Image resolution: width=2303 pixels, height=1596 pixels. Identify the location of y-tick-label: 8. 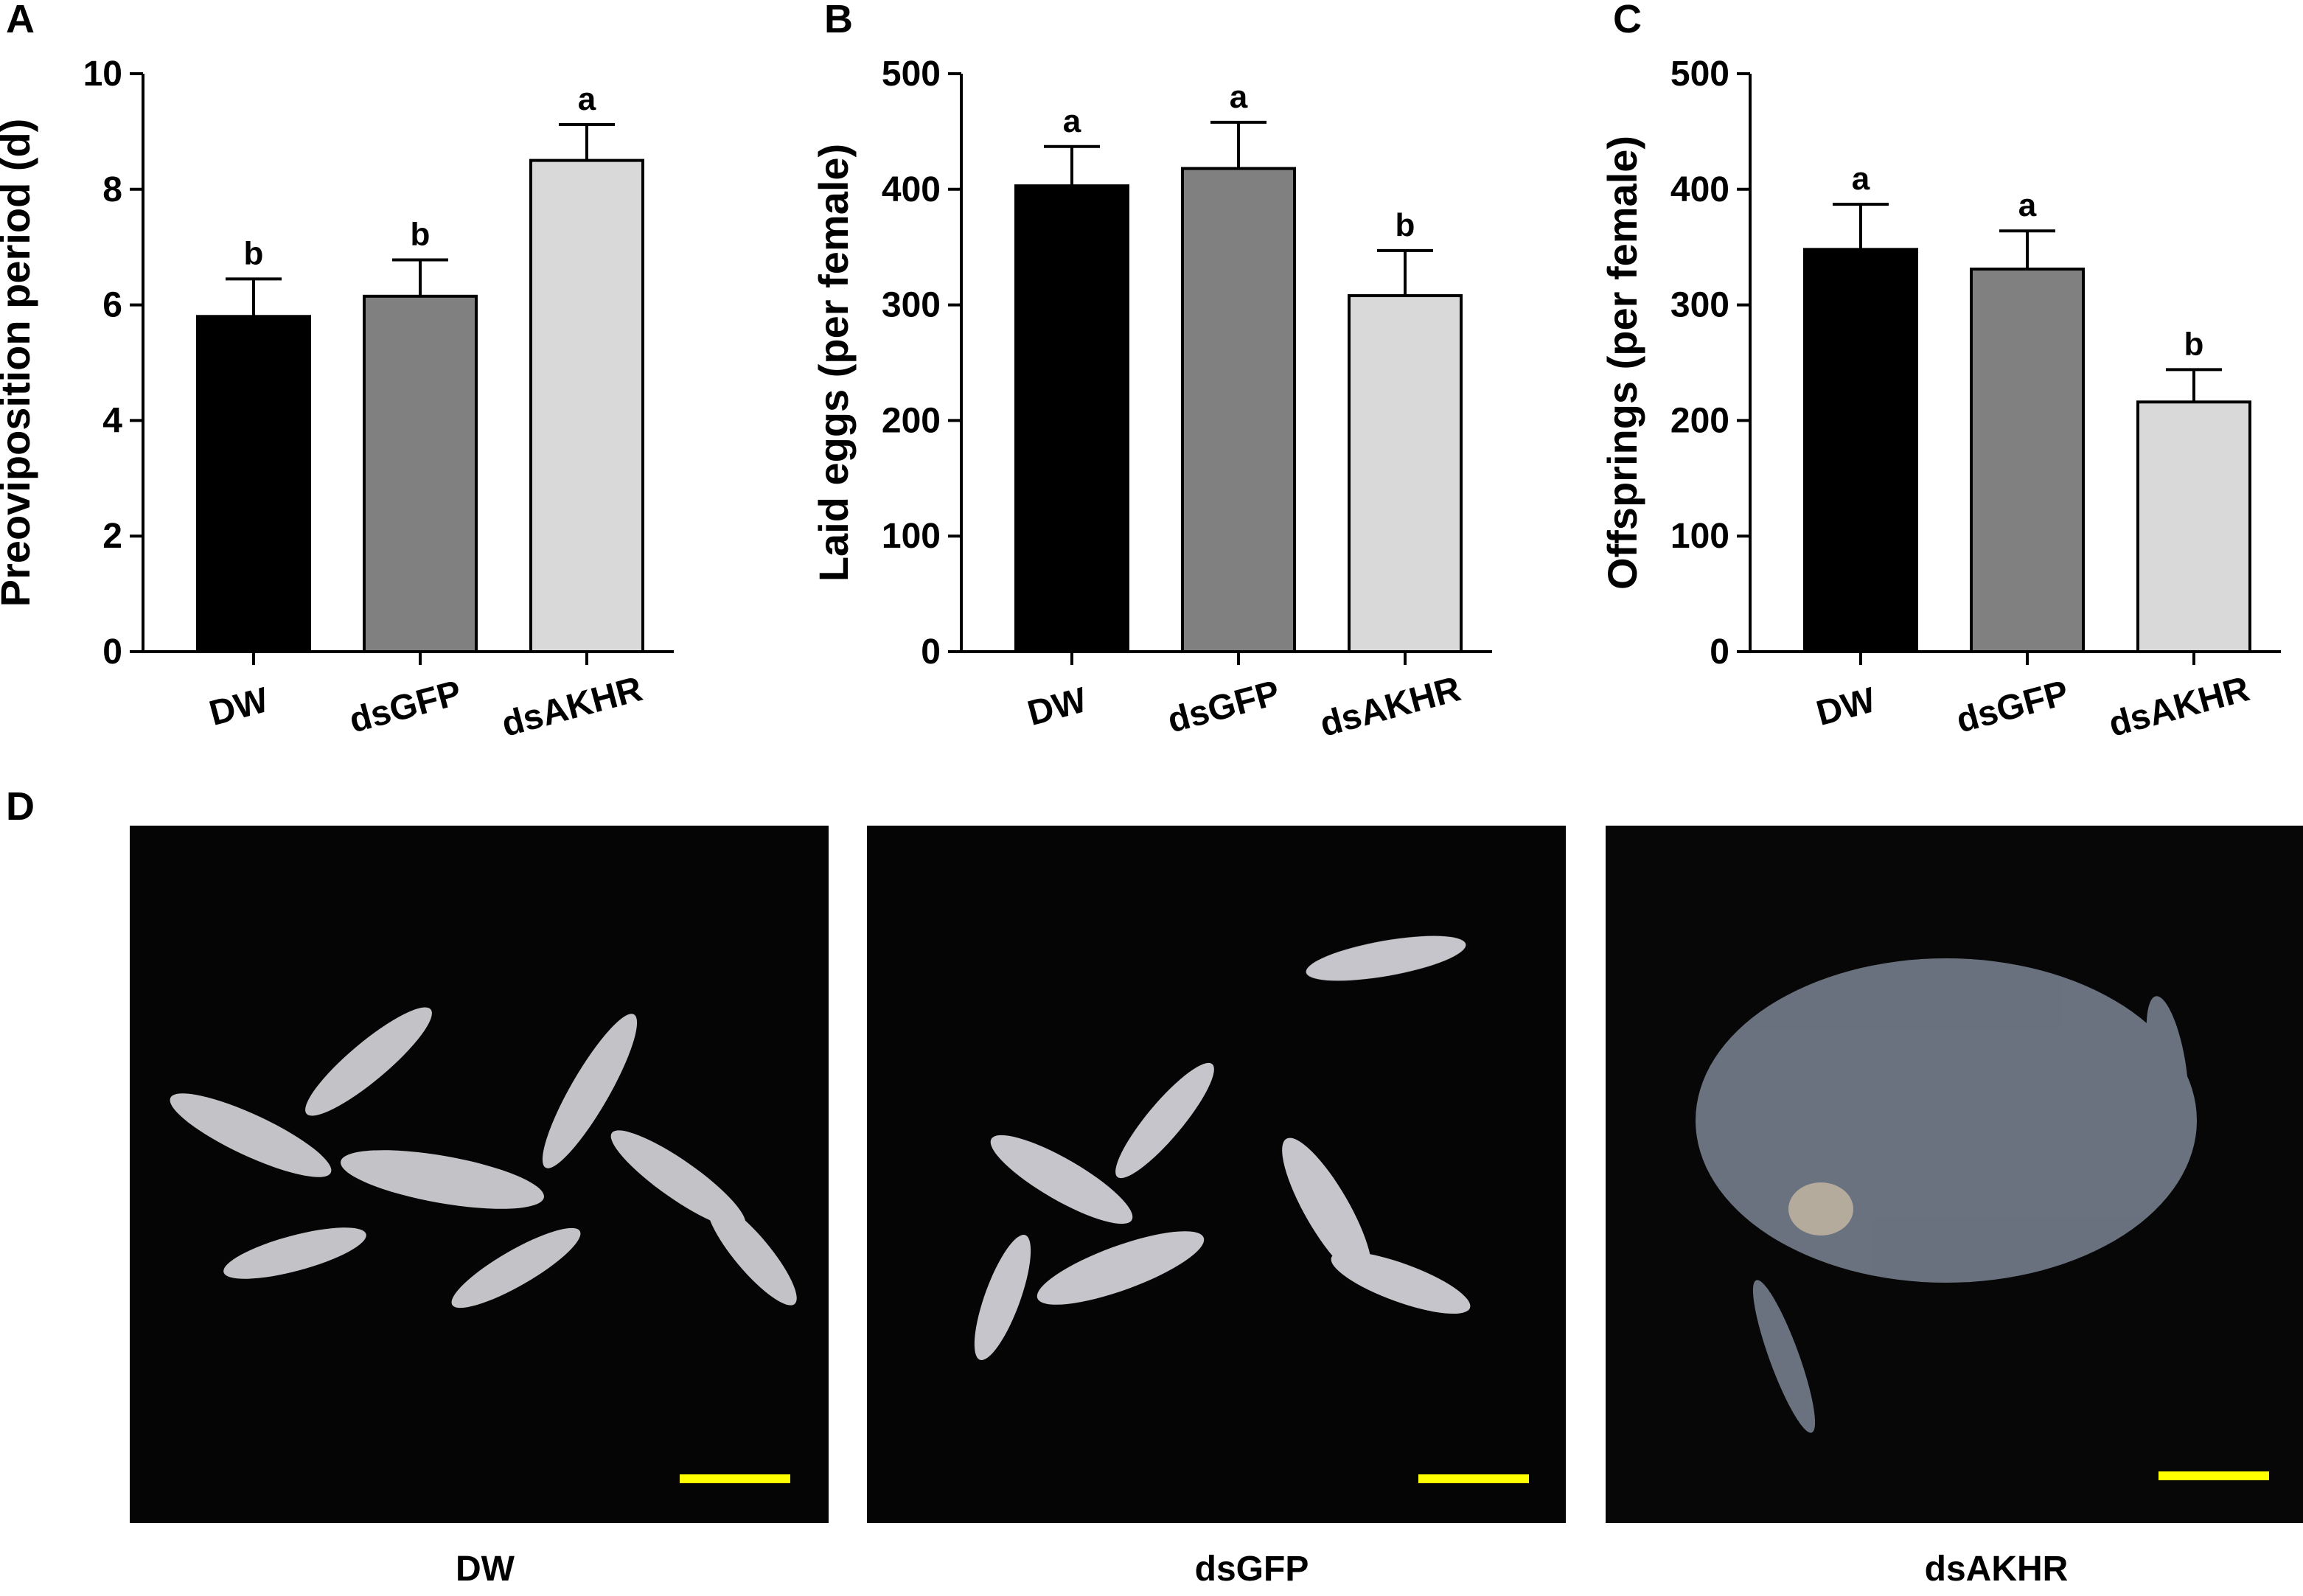
(112, 190).